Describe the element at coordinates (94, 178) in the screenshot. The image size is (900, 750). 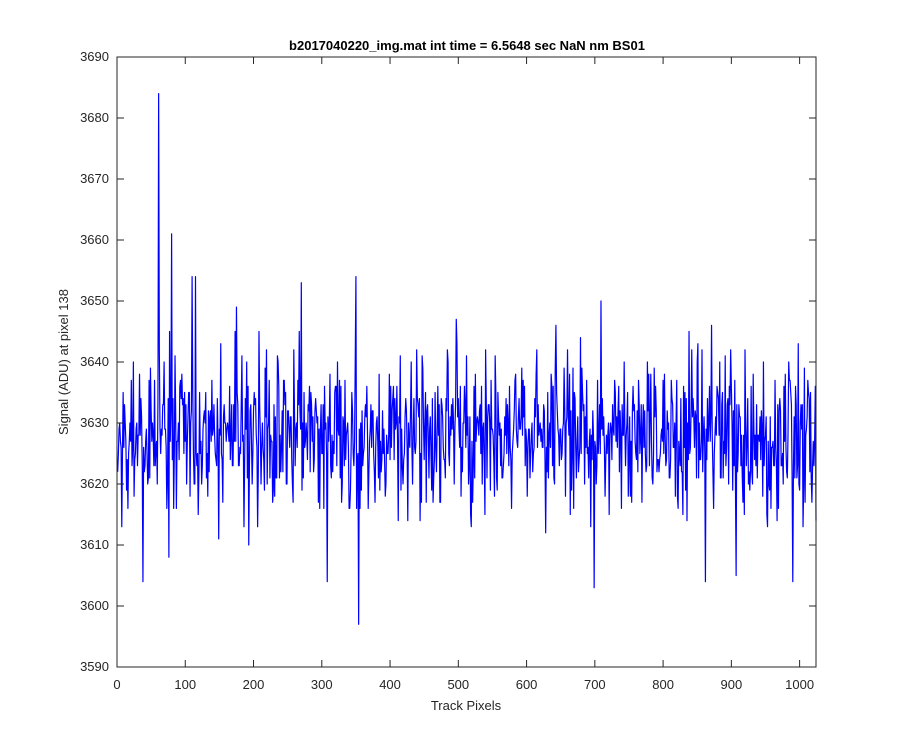
I see `y-tick-label: 3670` at that location.